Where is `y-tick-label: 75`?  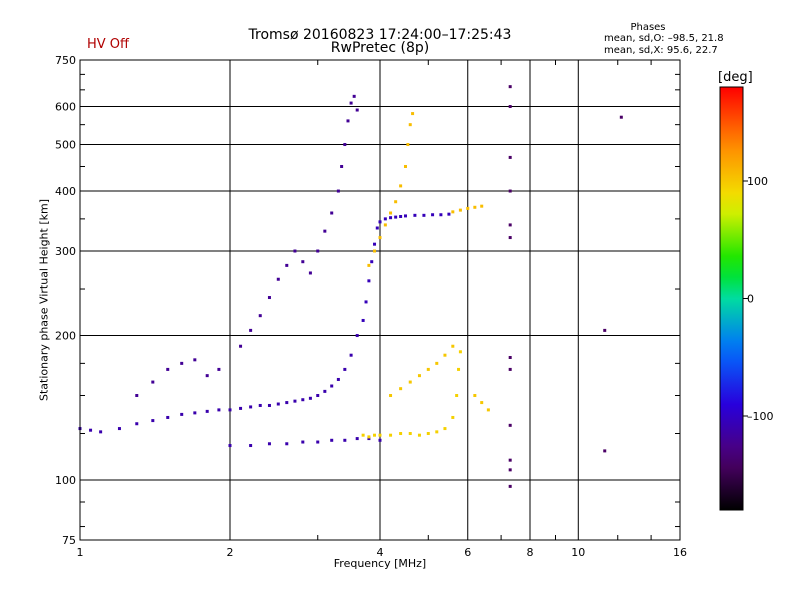 y-tick-label: 75 is located at coordinates (69, 540).